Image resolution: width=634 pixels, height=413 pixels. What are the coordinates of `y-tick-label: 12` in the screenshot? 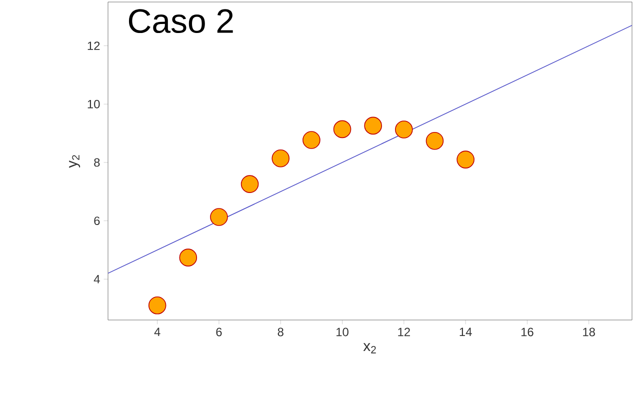 It's located at (94, 46).